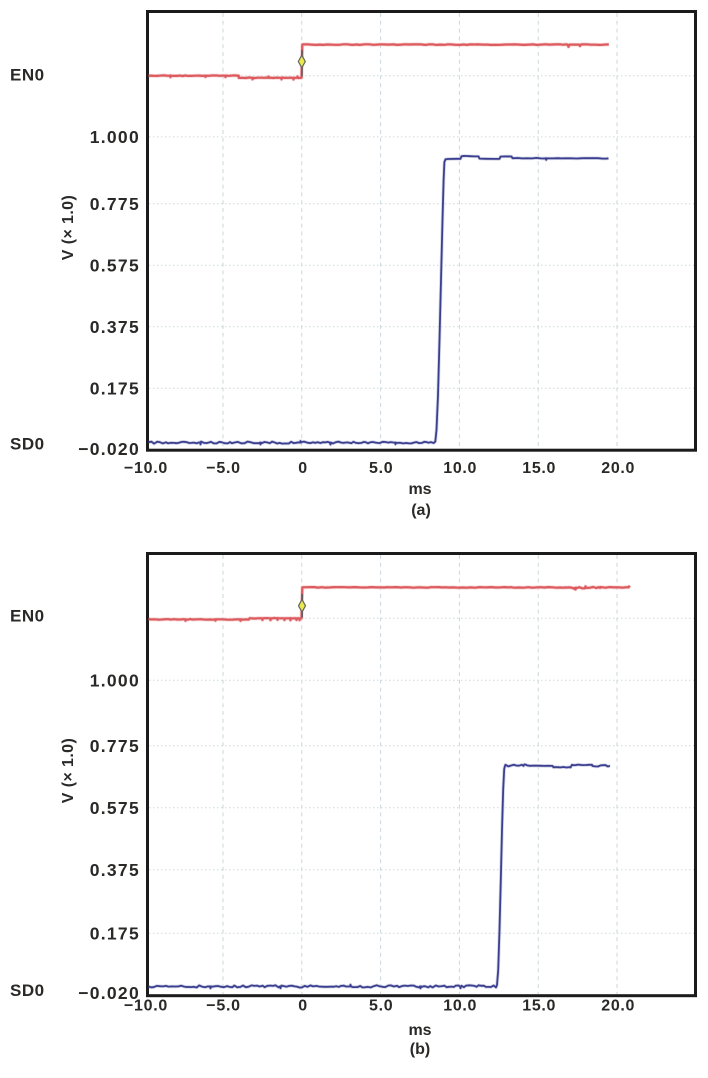  I want to click on svg-text: (b), so click(420, 1049).